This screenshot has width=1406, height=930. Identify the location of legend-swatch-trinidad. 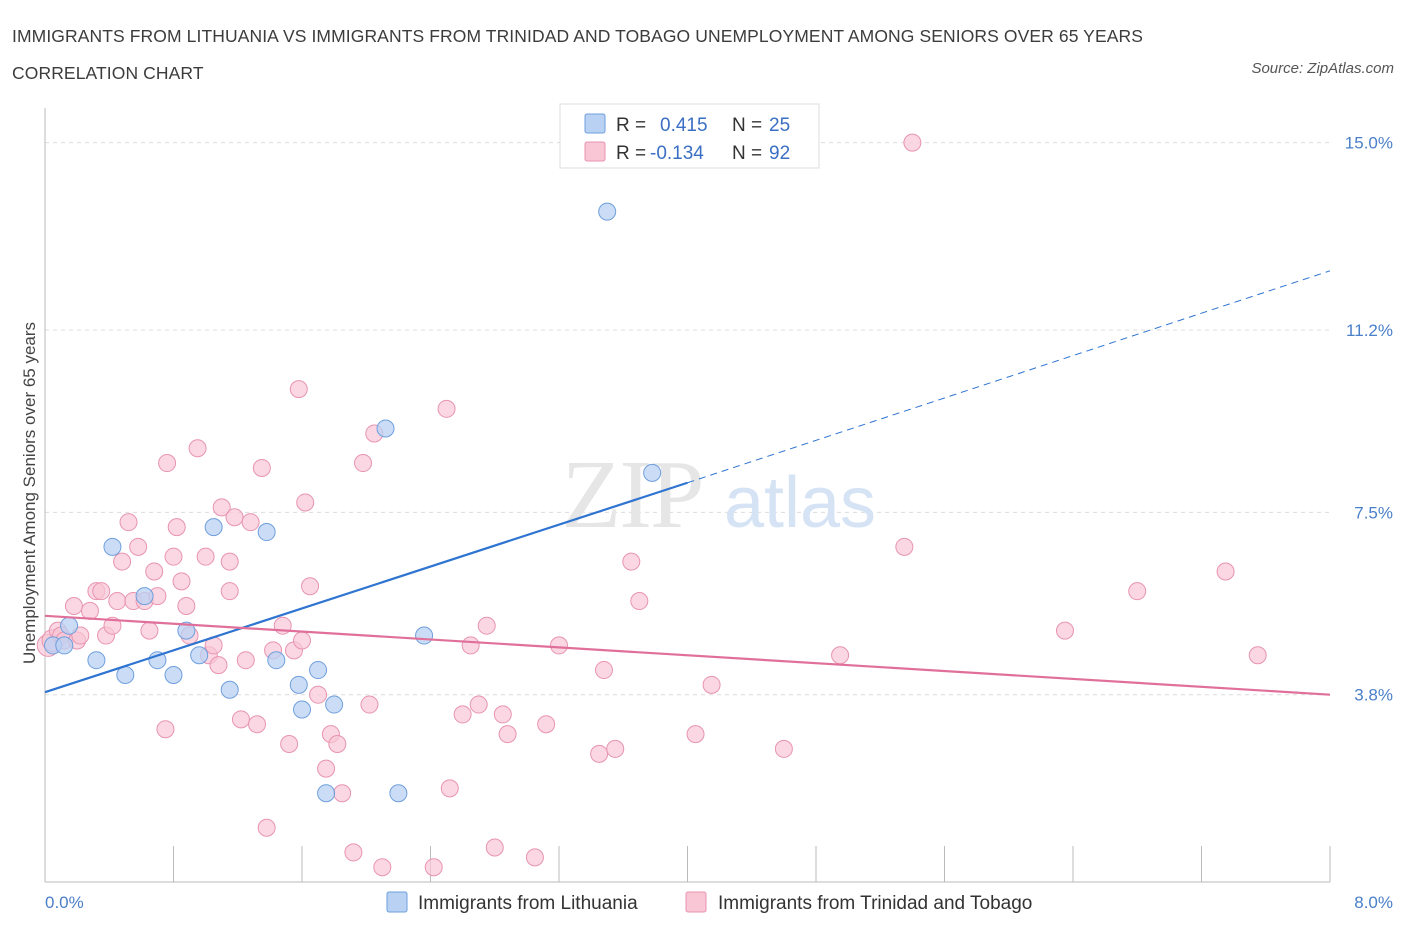
(595, 151).